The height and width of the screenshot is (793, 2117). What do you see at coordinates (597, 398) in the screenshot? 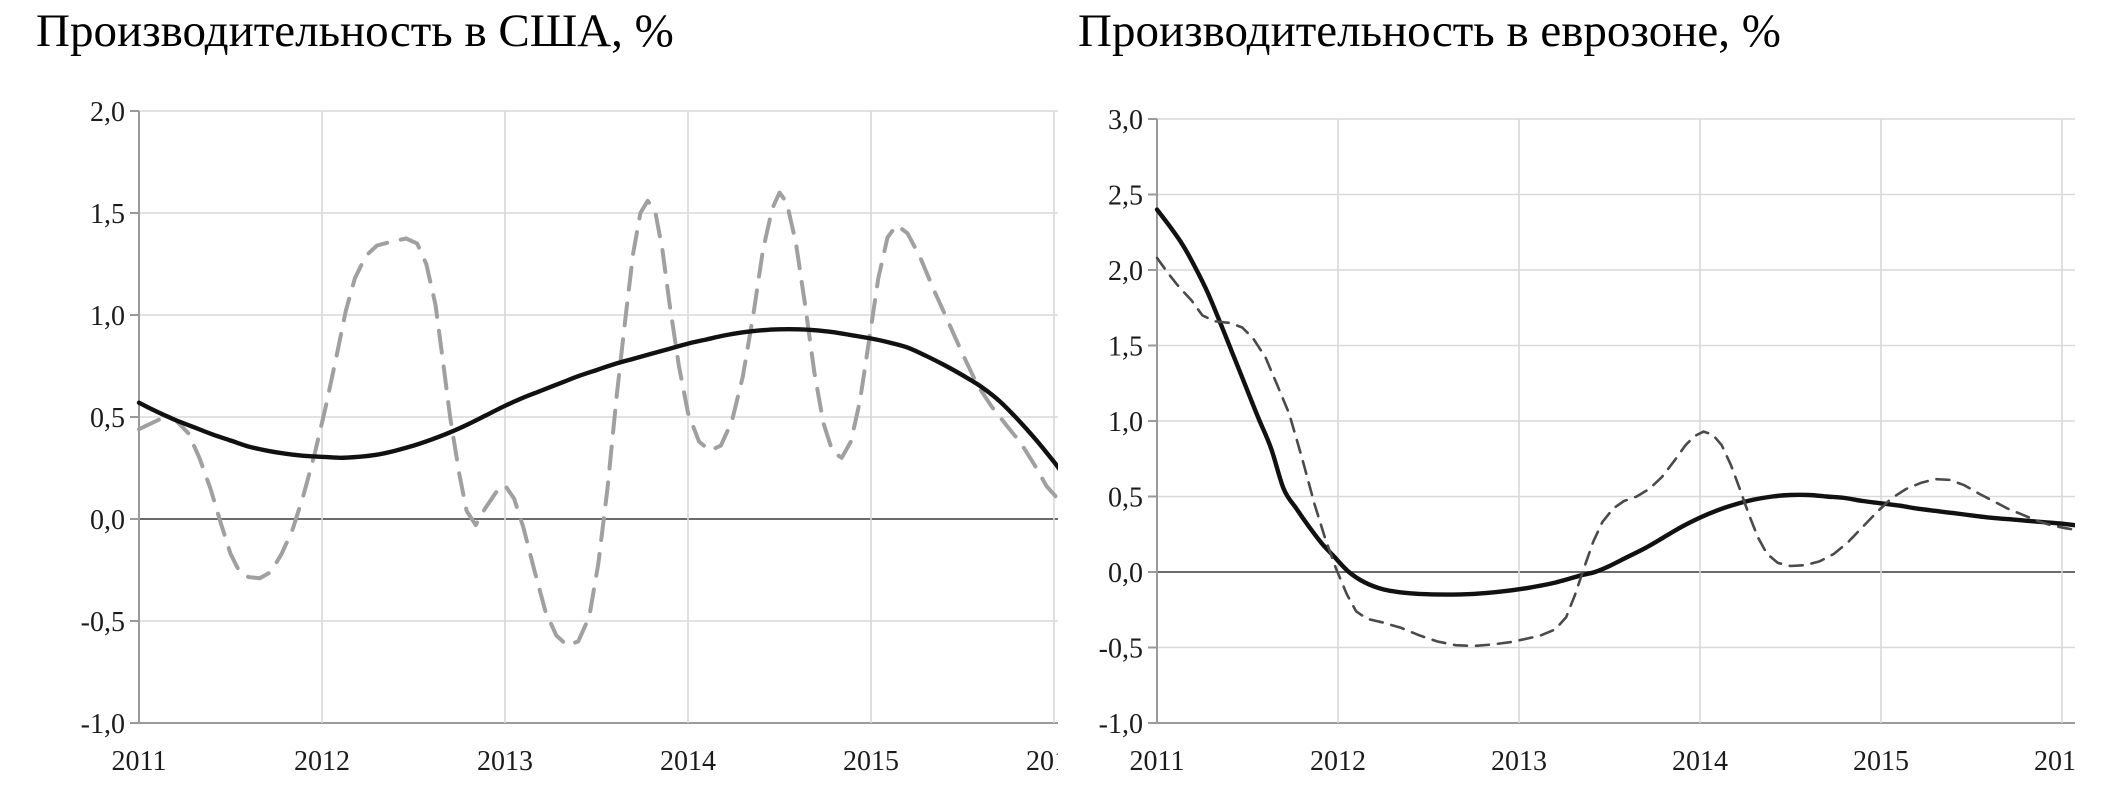
I see `series-usa-trend-solid` at bounding box center [597, 398].